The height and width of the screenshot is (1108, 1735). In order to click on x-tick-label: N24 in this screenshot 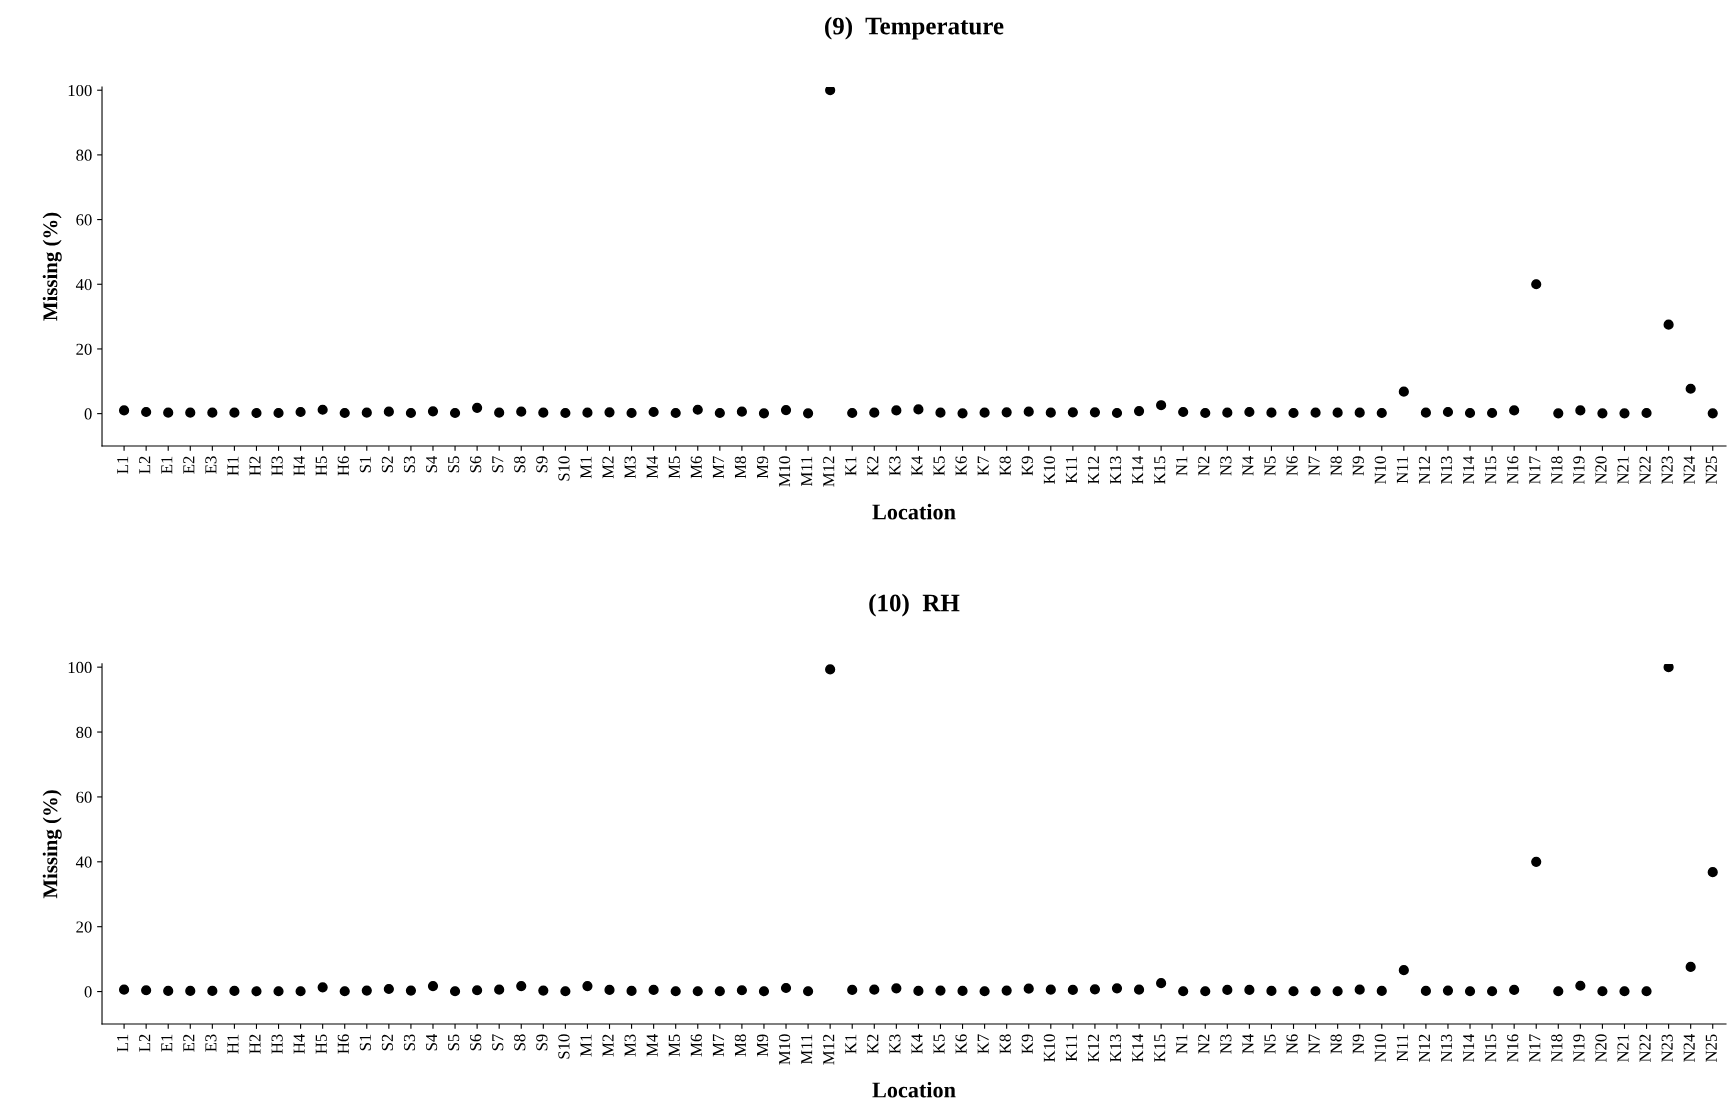, I will do `click(1689, 469)`.